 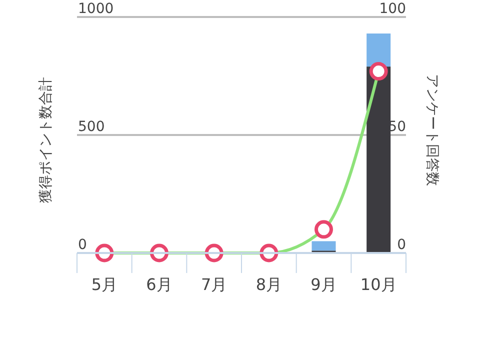 What do you see at coordinates (159, 284) in the screenshot?
I see `x-tick-label: 6月` at bounding box center [159, 284].